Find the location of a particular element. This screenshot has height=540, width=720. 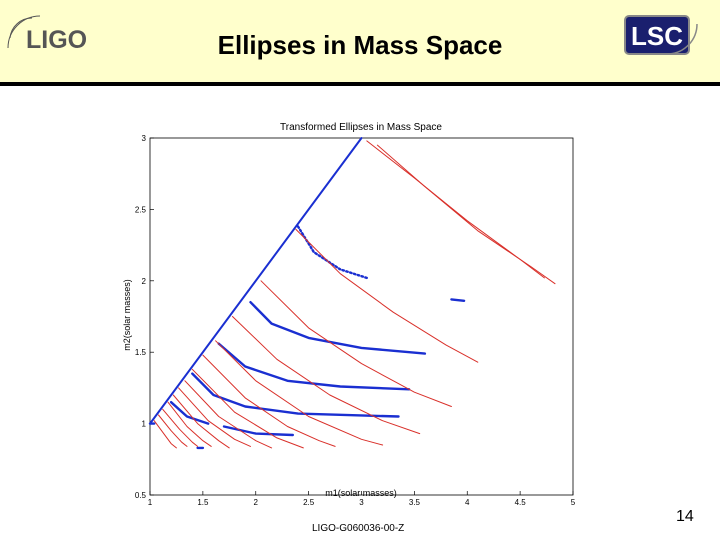

document-id: LIGO-G060036-00-Z is located at coordinates (358, 528).